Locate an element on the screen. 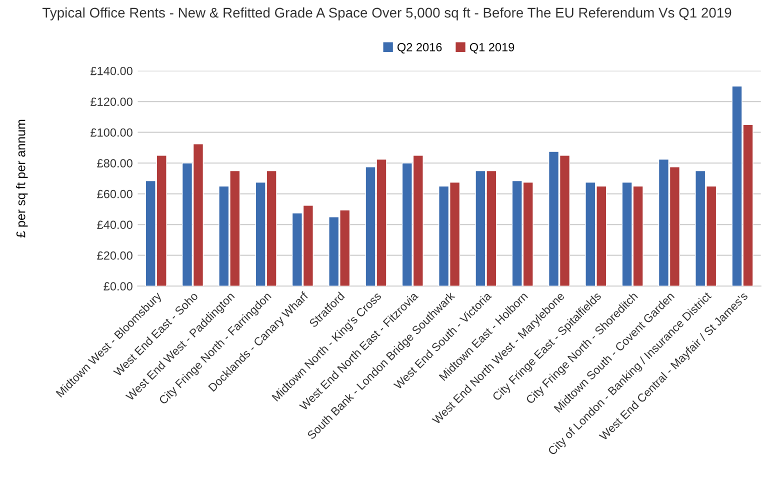  chart-title: Typical Office Rents - New & Refitted Grade A Space Over 5,000 sq ft - Before The EU Referendum Vs Q1 2019 is located at coordinates (387, 13).